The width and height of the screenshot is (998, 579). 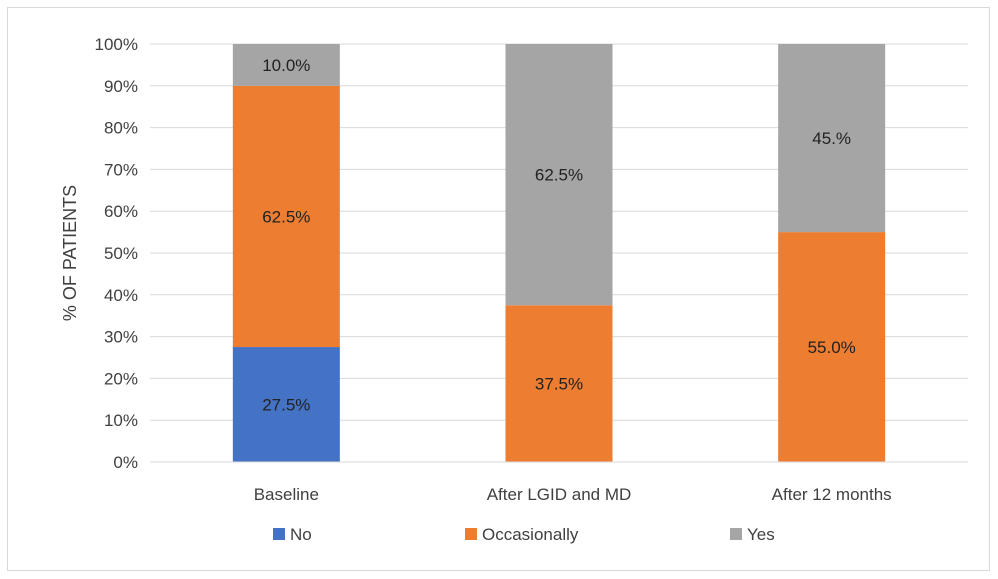 What do you see at coordinates (832, 494) in the screenshot?
I see `x-category-label: After 12 months` at bounding box center [832, 494].